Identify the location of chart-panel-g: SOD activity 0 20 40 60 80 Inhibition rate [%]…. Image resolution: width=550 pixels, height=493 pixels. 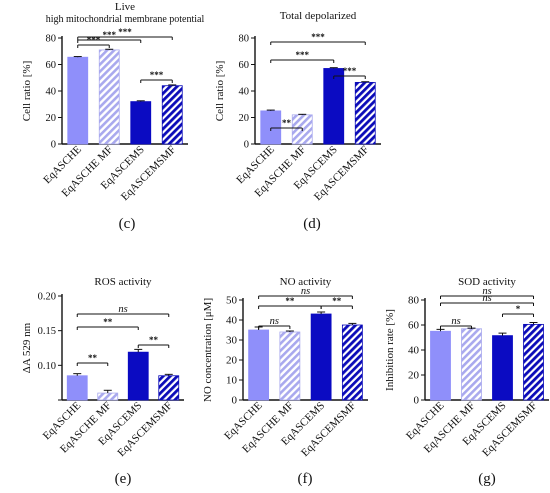
(466, 381).